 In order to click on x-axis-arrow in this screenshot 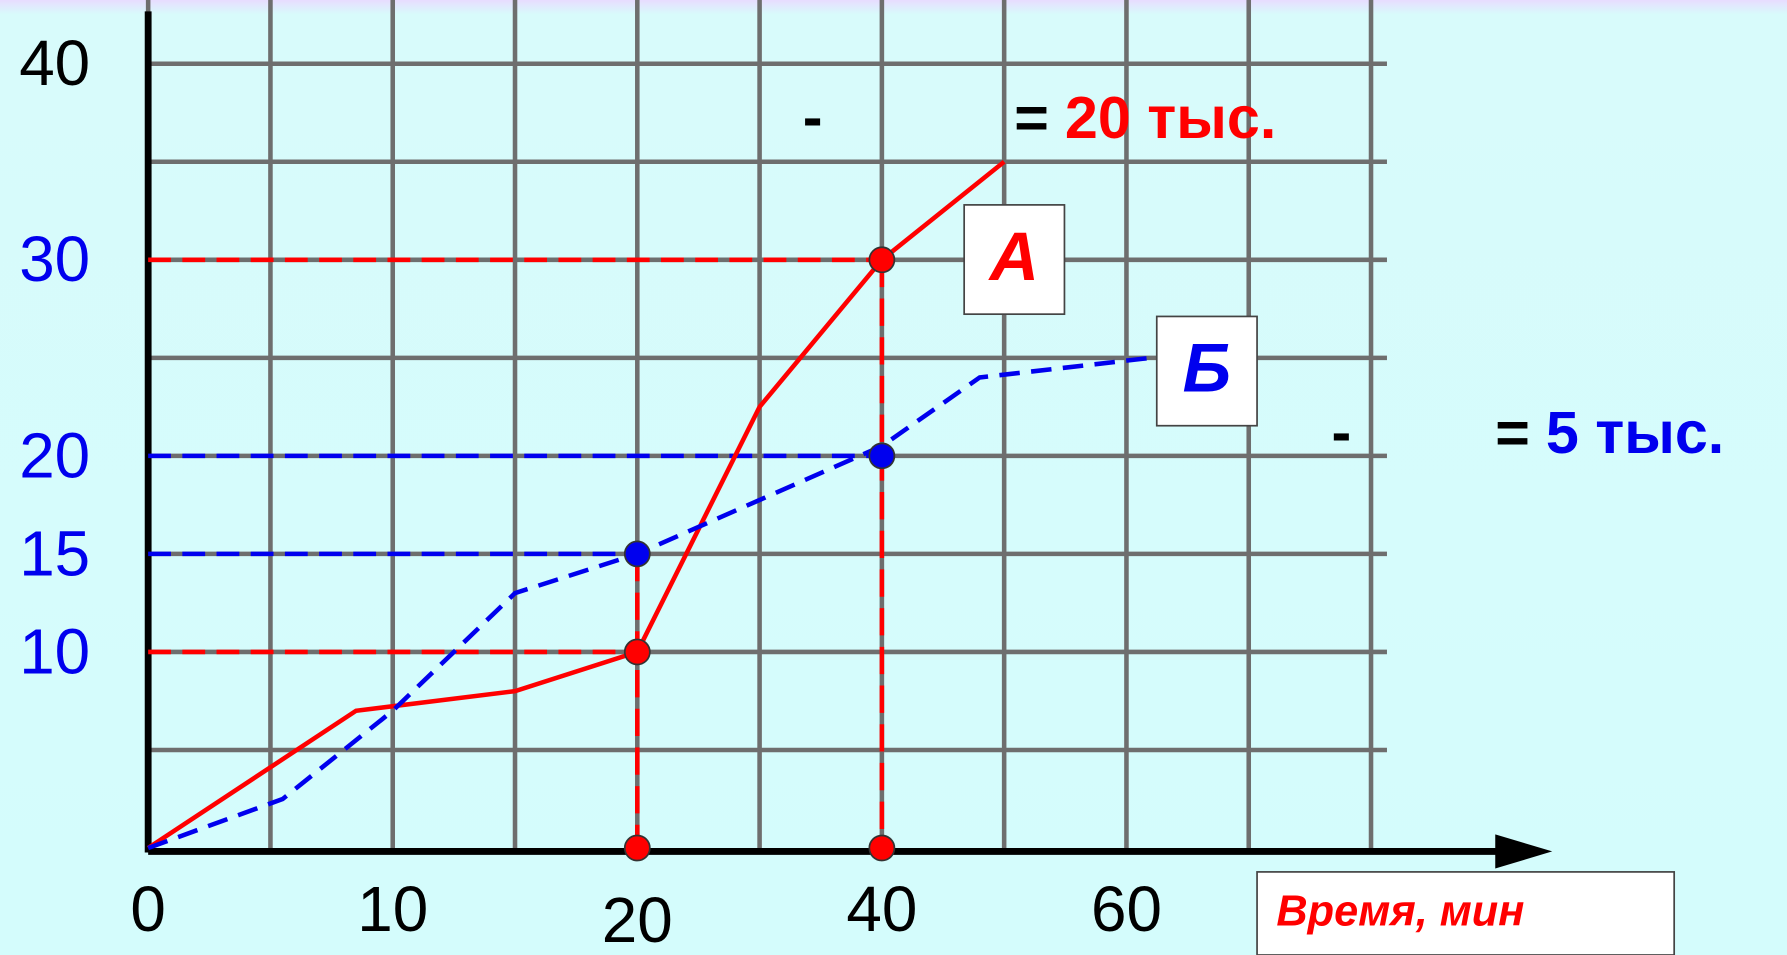, I will do `click(1524, 851)`.